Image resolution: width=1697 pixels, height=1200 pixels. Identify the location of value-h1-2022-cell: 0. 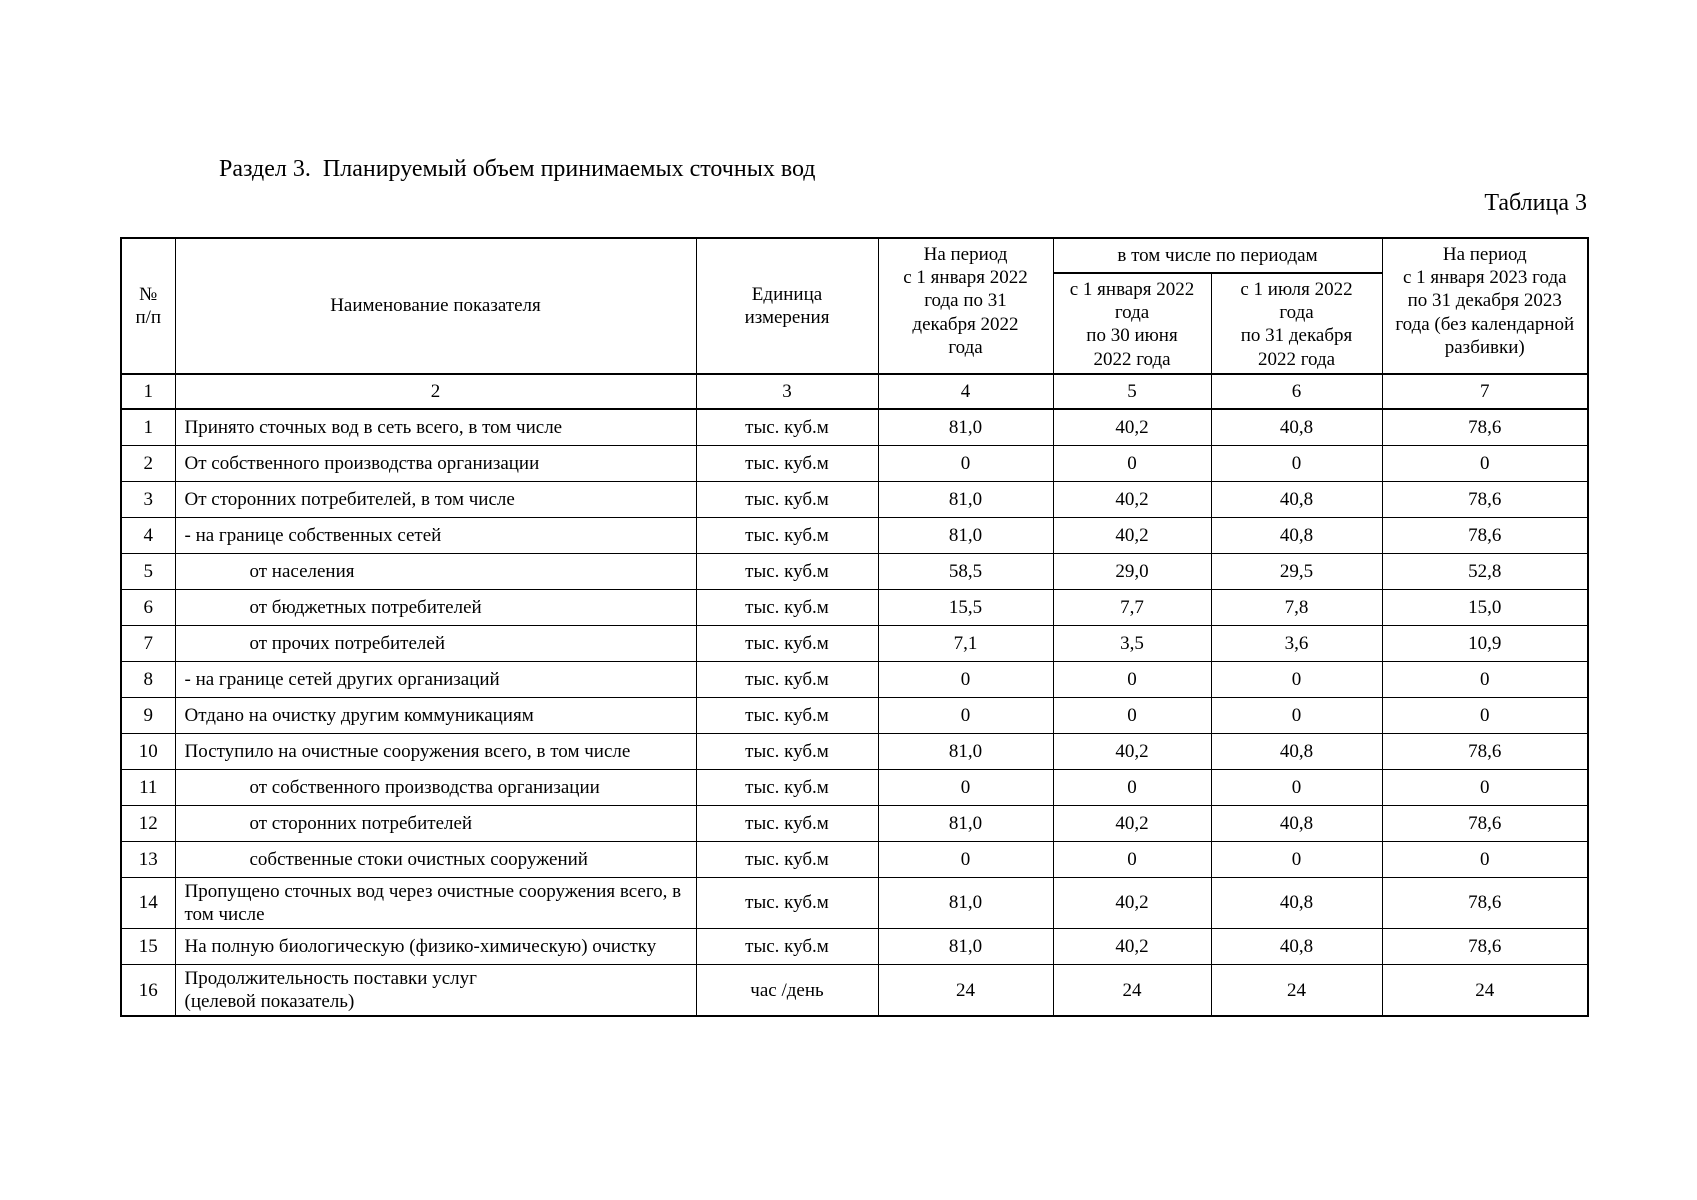
(1132, 859).